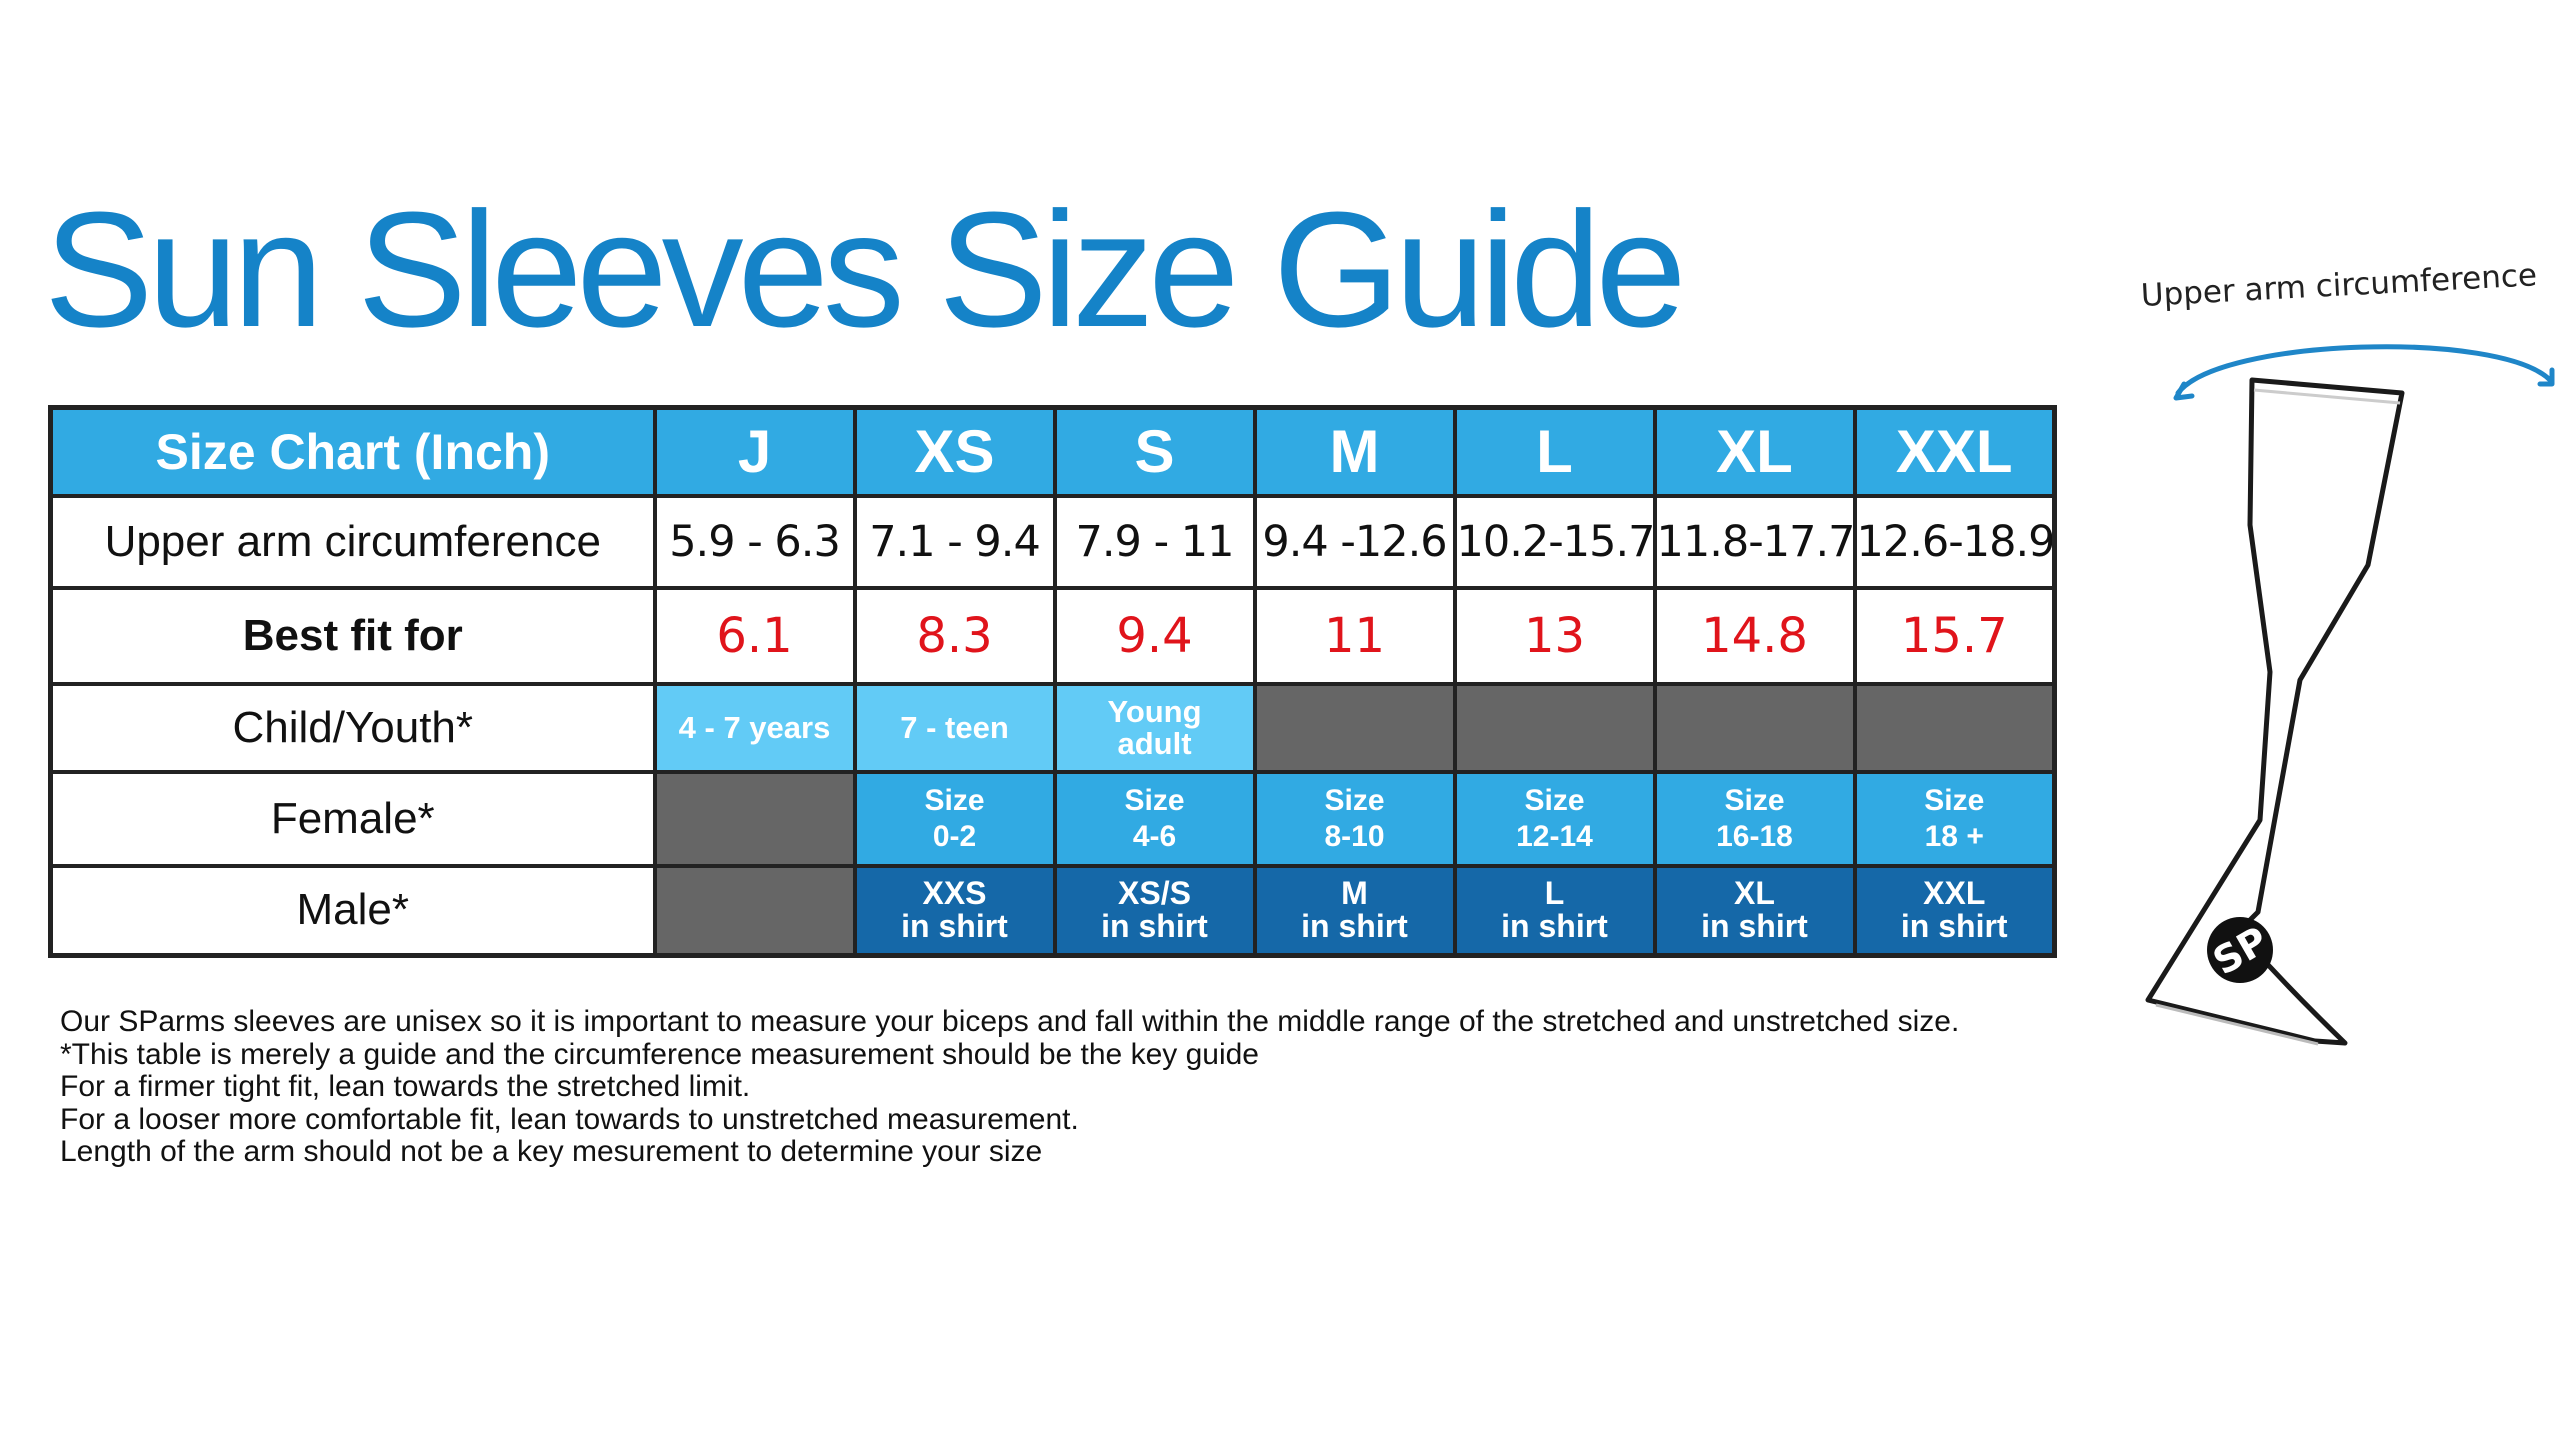 This screenshot has width=2560, height=1440. What do you see at coordinates (754, 635) in the screenshot?
I see `best-fit-cell: 6.1` at bounding box center [754, 635].